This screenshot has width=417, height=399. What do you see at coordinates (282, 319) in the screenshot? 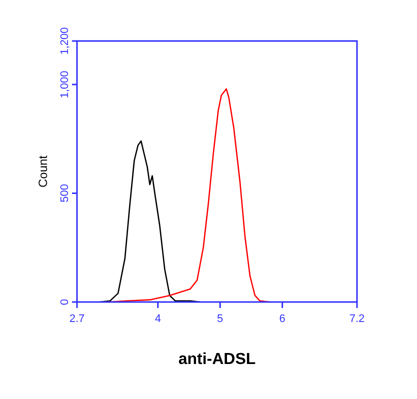
I see `x-tick-label: 6` at bounding box center [282, 319].